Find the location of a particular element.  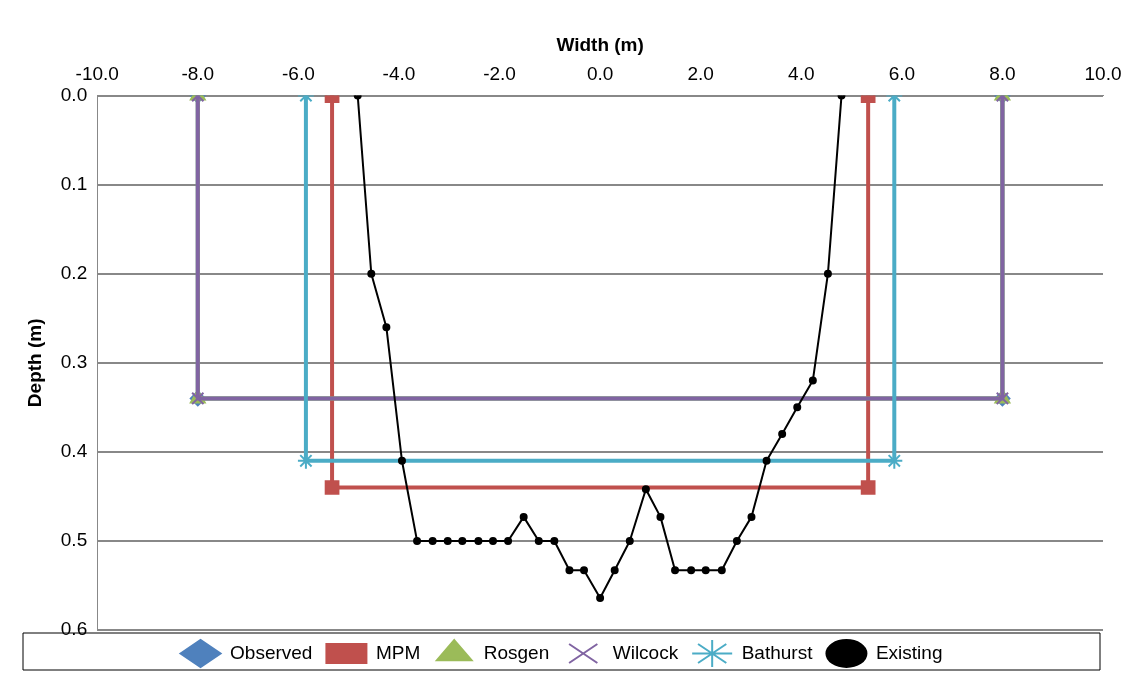

x-tick-label: 10.0 is located at coordinates (1103, 74).